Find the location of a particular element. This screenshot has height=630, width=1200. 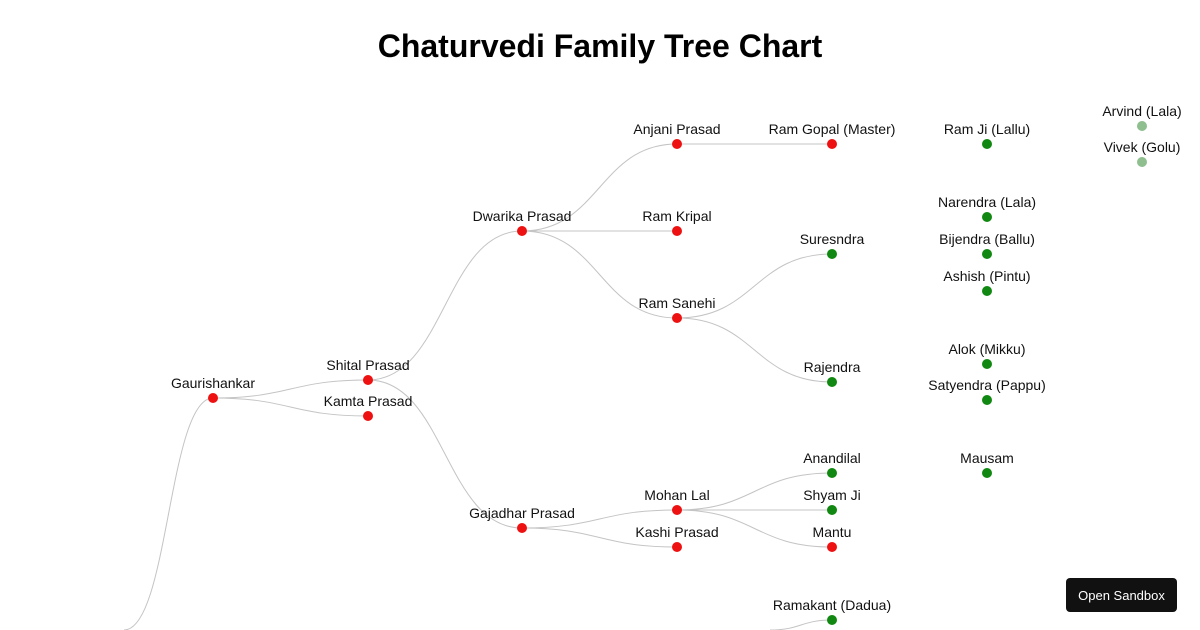

tree-node-gajadhar-prasad: Gajadhar Prasad is located at coordinates (522, 519).